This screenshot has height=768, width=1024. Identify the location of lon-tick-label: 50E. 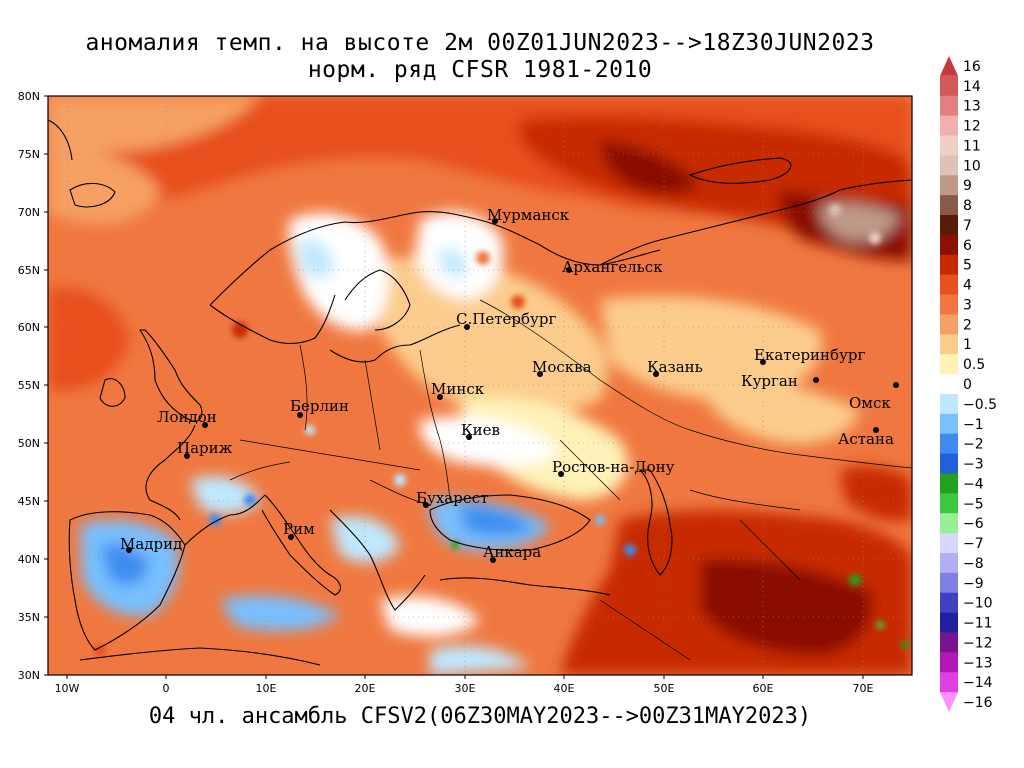
(664, 688).